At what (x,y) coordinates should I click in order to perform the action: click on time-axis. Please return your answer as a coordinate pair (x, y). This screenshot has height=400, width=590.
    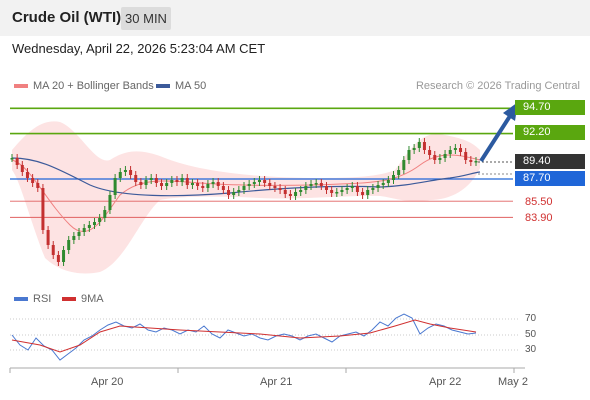
    Looking at the image, I should click on (267, 370).